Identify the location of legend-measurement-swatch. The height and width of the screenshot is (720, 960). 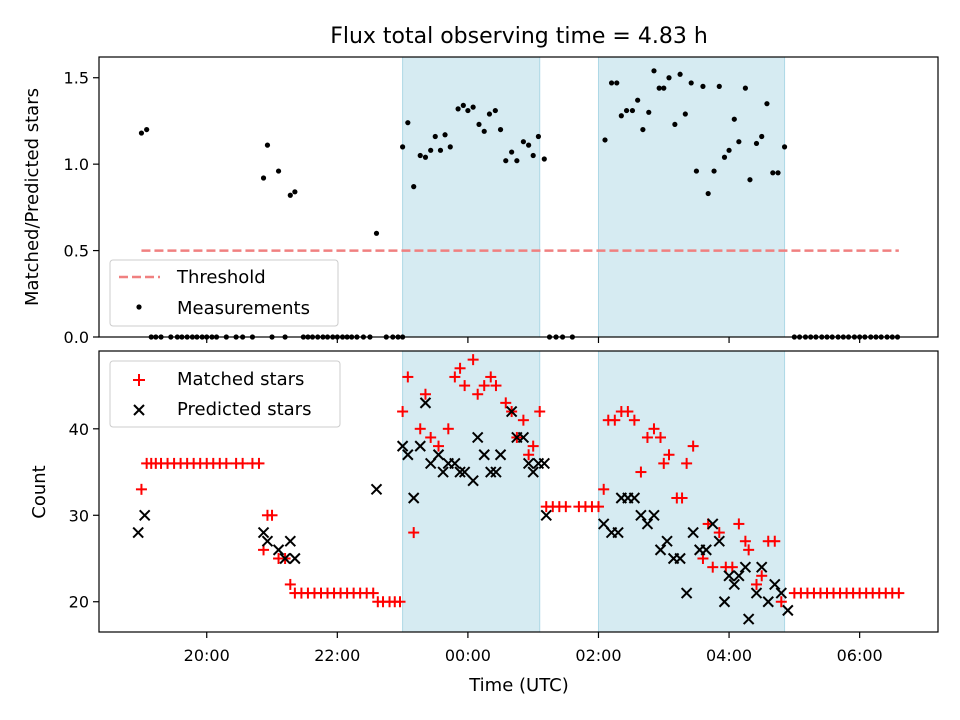
(139, 307).